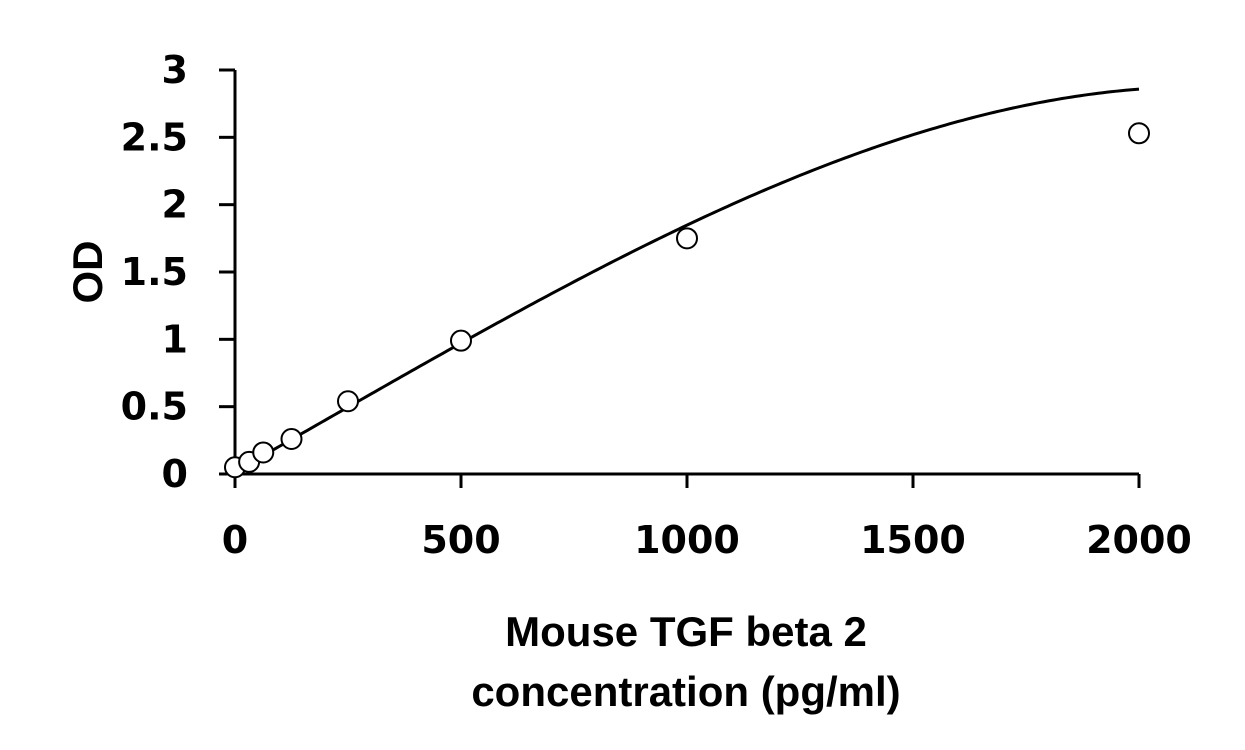 The image size is (1245, 750). Describe the element at coordinates (154, 137) in the screenshot. I see `y-tick-label: 2.5` at that location.